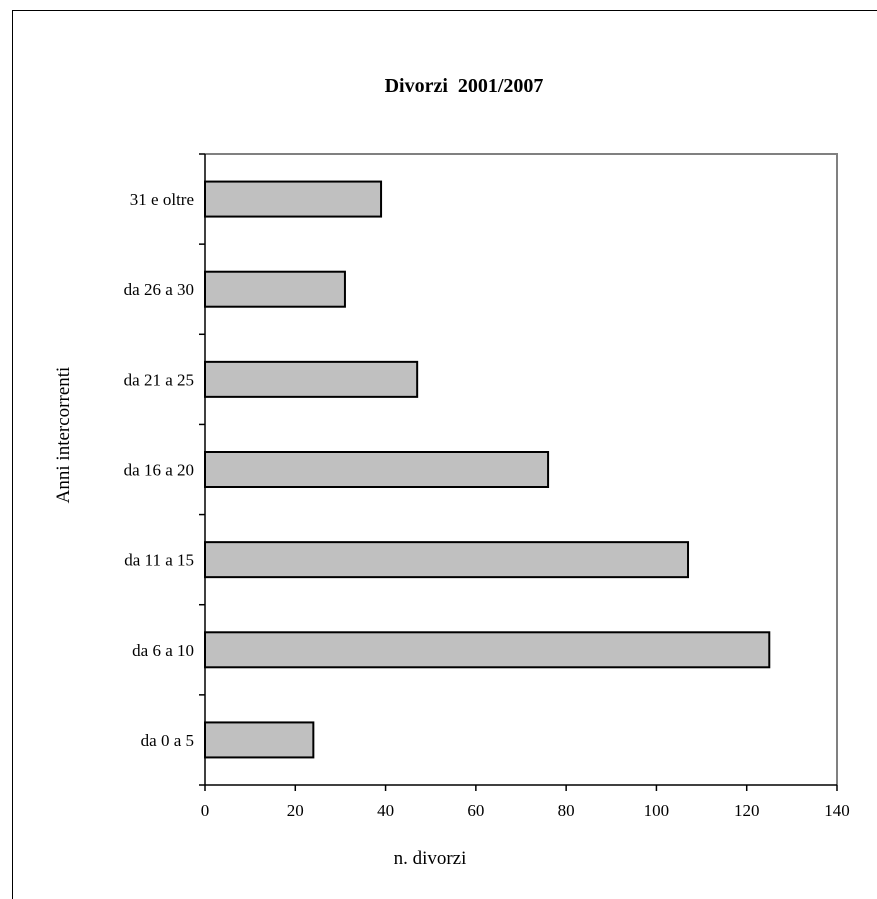 Image resolution: width=877 pixels, height=899 pixels. Describe the element at coordinates (657, 810) in the screenshot. I see `x-tick-label: 100` at that location.